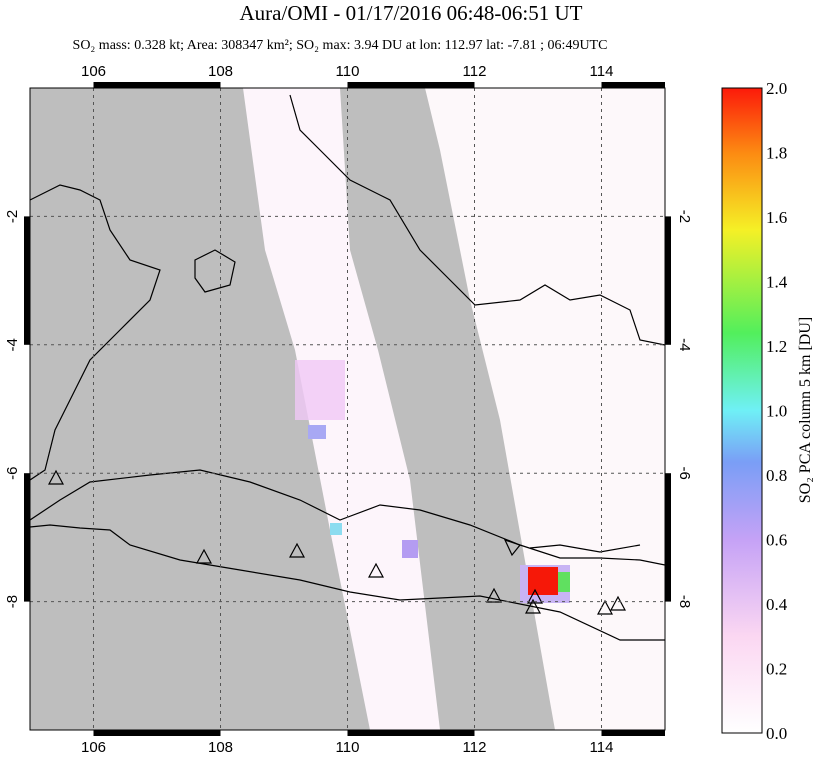 This screenshot has height=764, width=823. Describe the element at coordinates (776, 217) in the screenshot. I see `colorbar-tick-label: 1.6` at that location.